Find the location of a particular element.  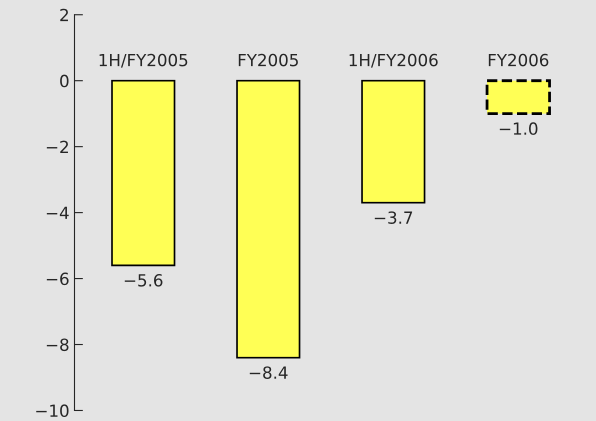

y-tick-label: −10 is located at coordinates (52, 411).